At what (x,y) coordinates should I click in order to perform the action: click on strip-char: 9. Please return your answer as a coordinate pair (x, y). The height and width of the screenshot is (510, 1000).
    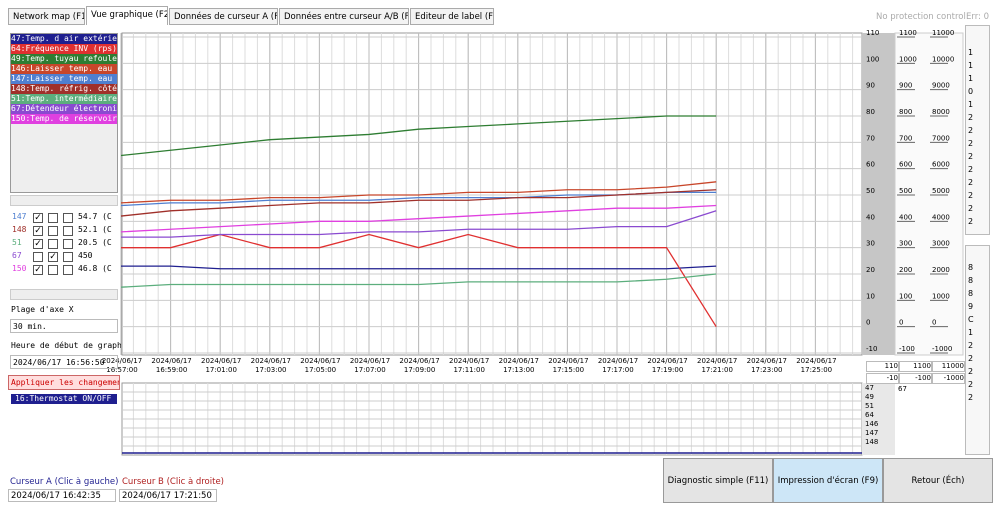
    Looking at the image, I should click on (971, 306).